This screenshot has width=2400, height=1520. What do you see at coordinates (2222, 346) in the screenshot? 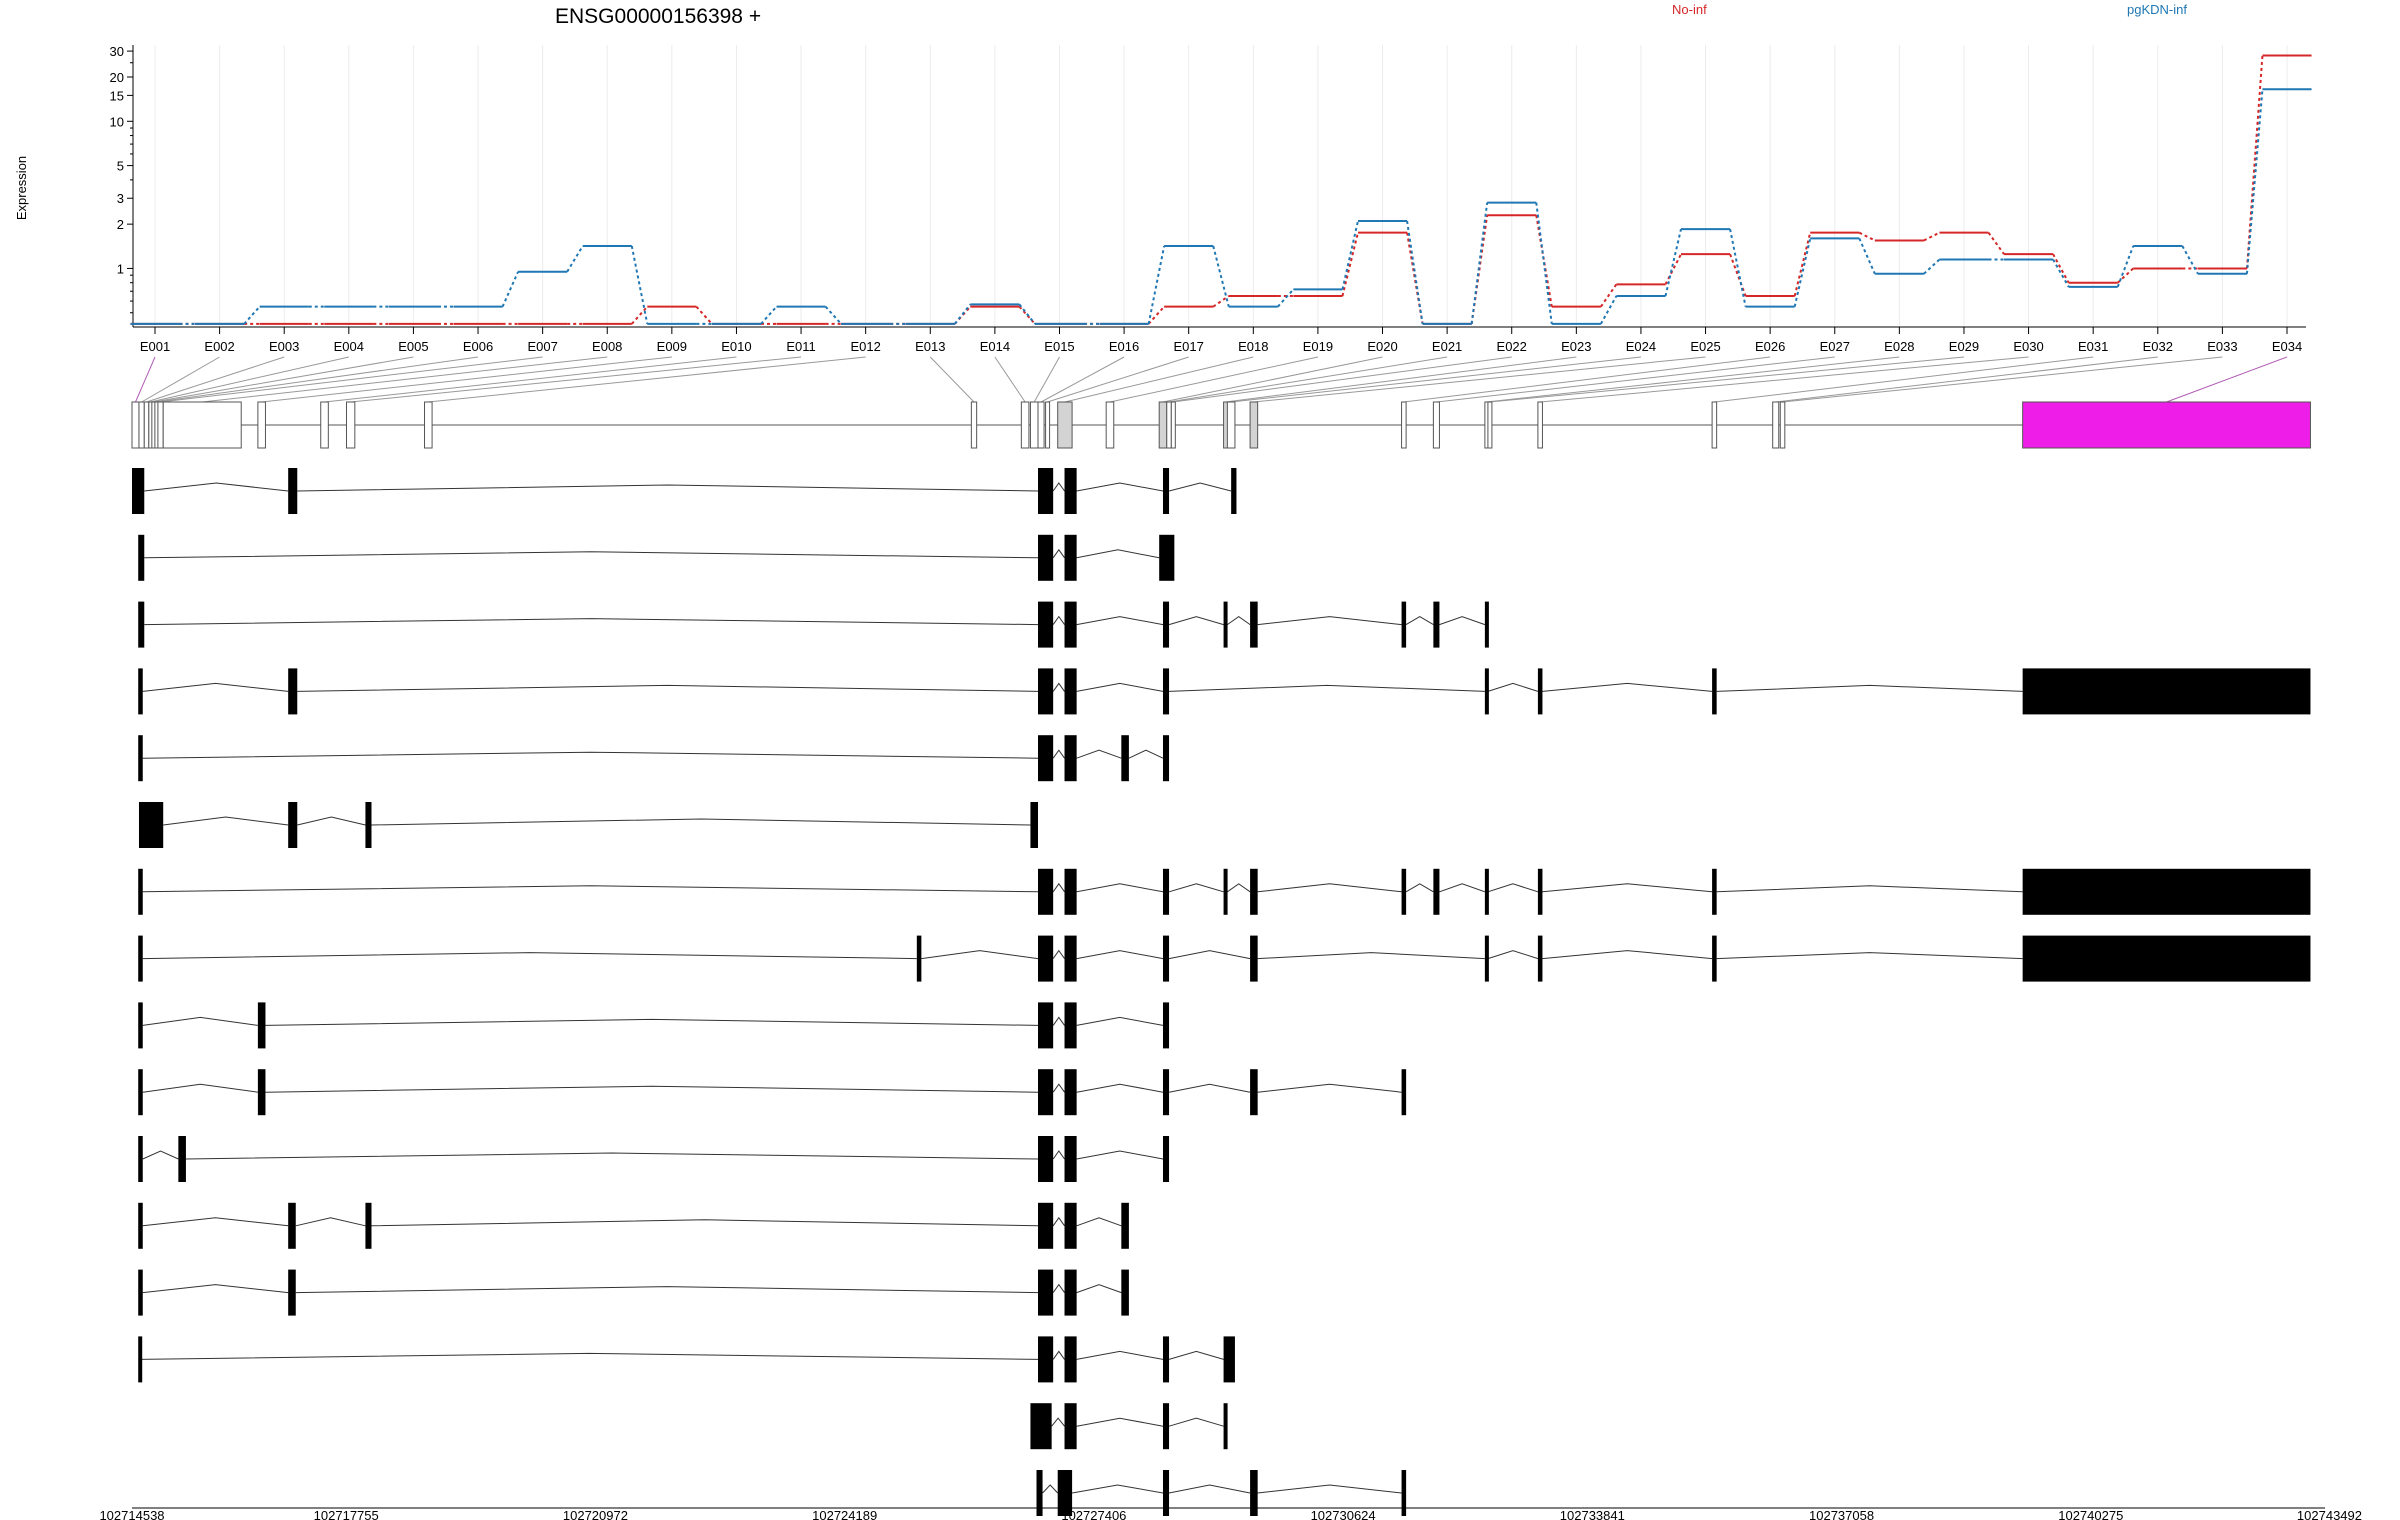
I see `exon-label: E033` at bounding box center [2222, 346].